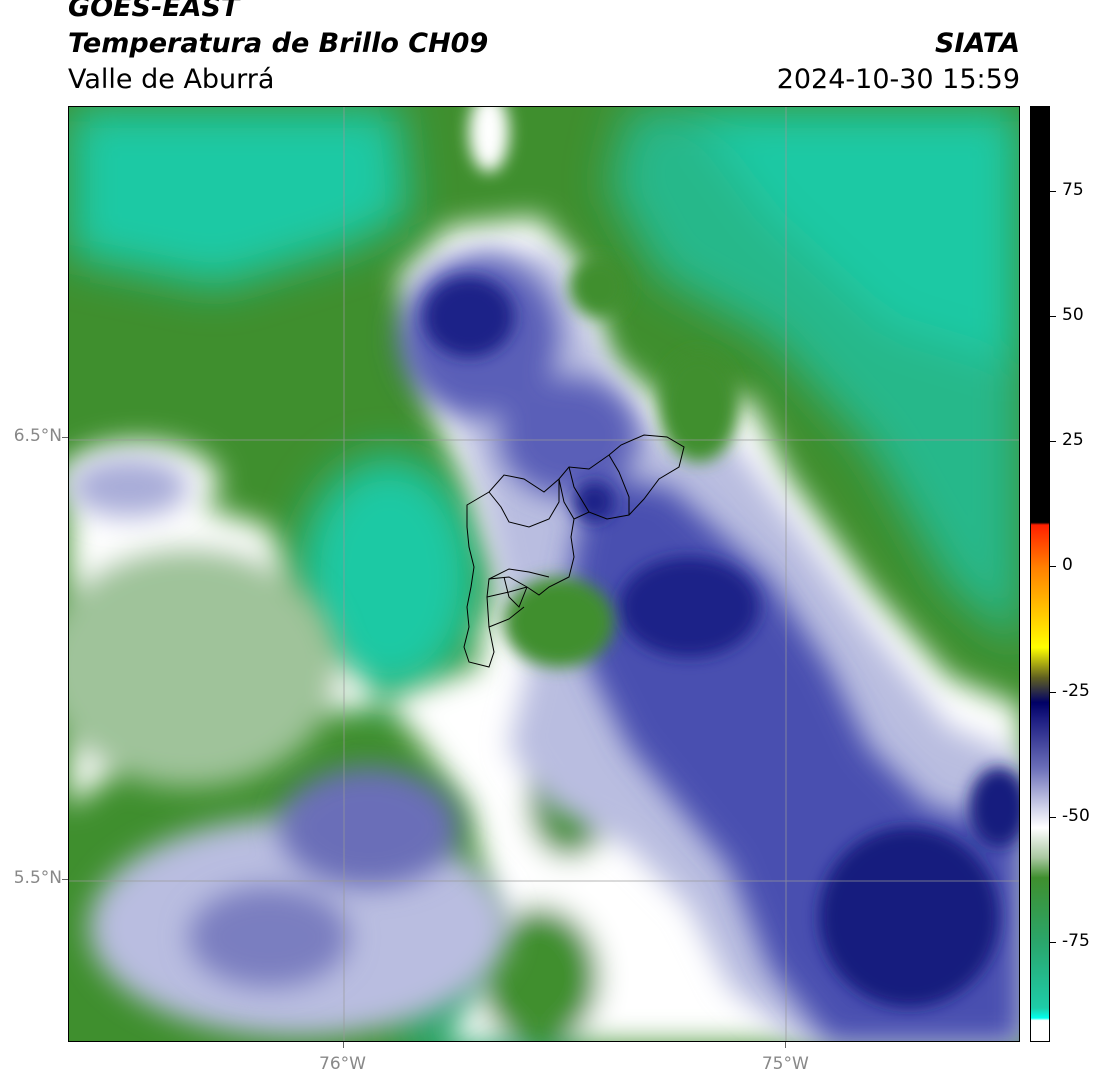  What do you see at coordinates (977, 43) in the screenshot?
I see `organization-label: SIATA` at bounding box center [977, 43].